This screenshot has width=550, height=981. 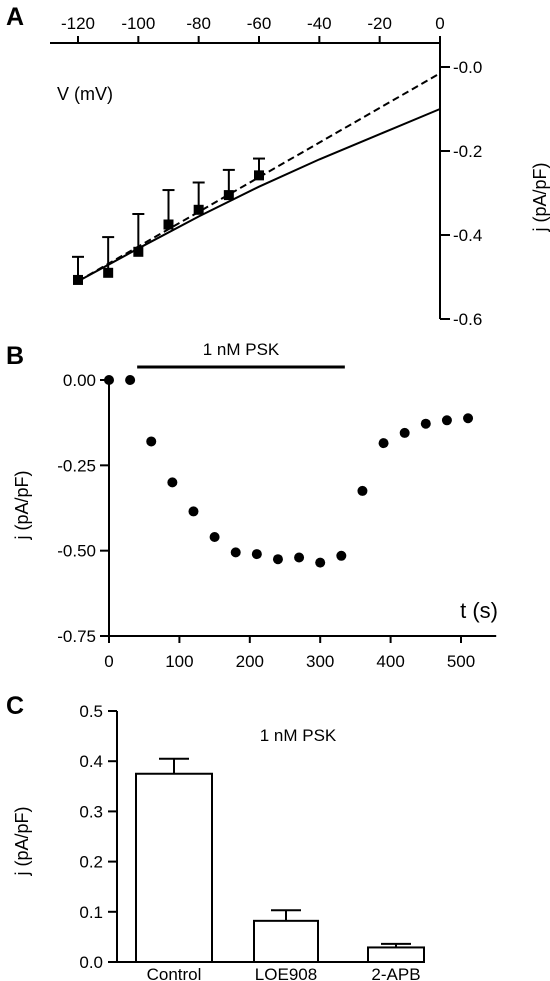 What do you see at coordinates (91, 962) in the screenshot?
I see `y-tick-label-c: 0.0` at bounding box center [91, 962].